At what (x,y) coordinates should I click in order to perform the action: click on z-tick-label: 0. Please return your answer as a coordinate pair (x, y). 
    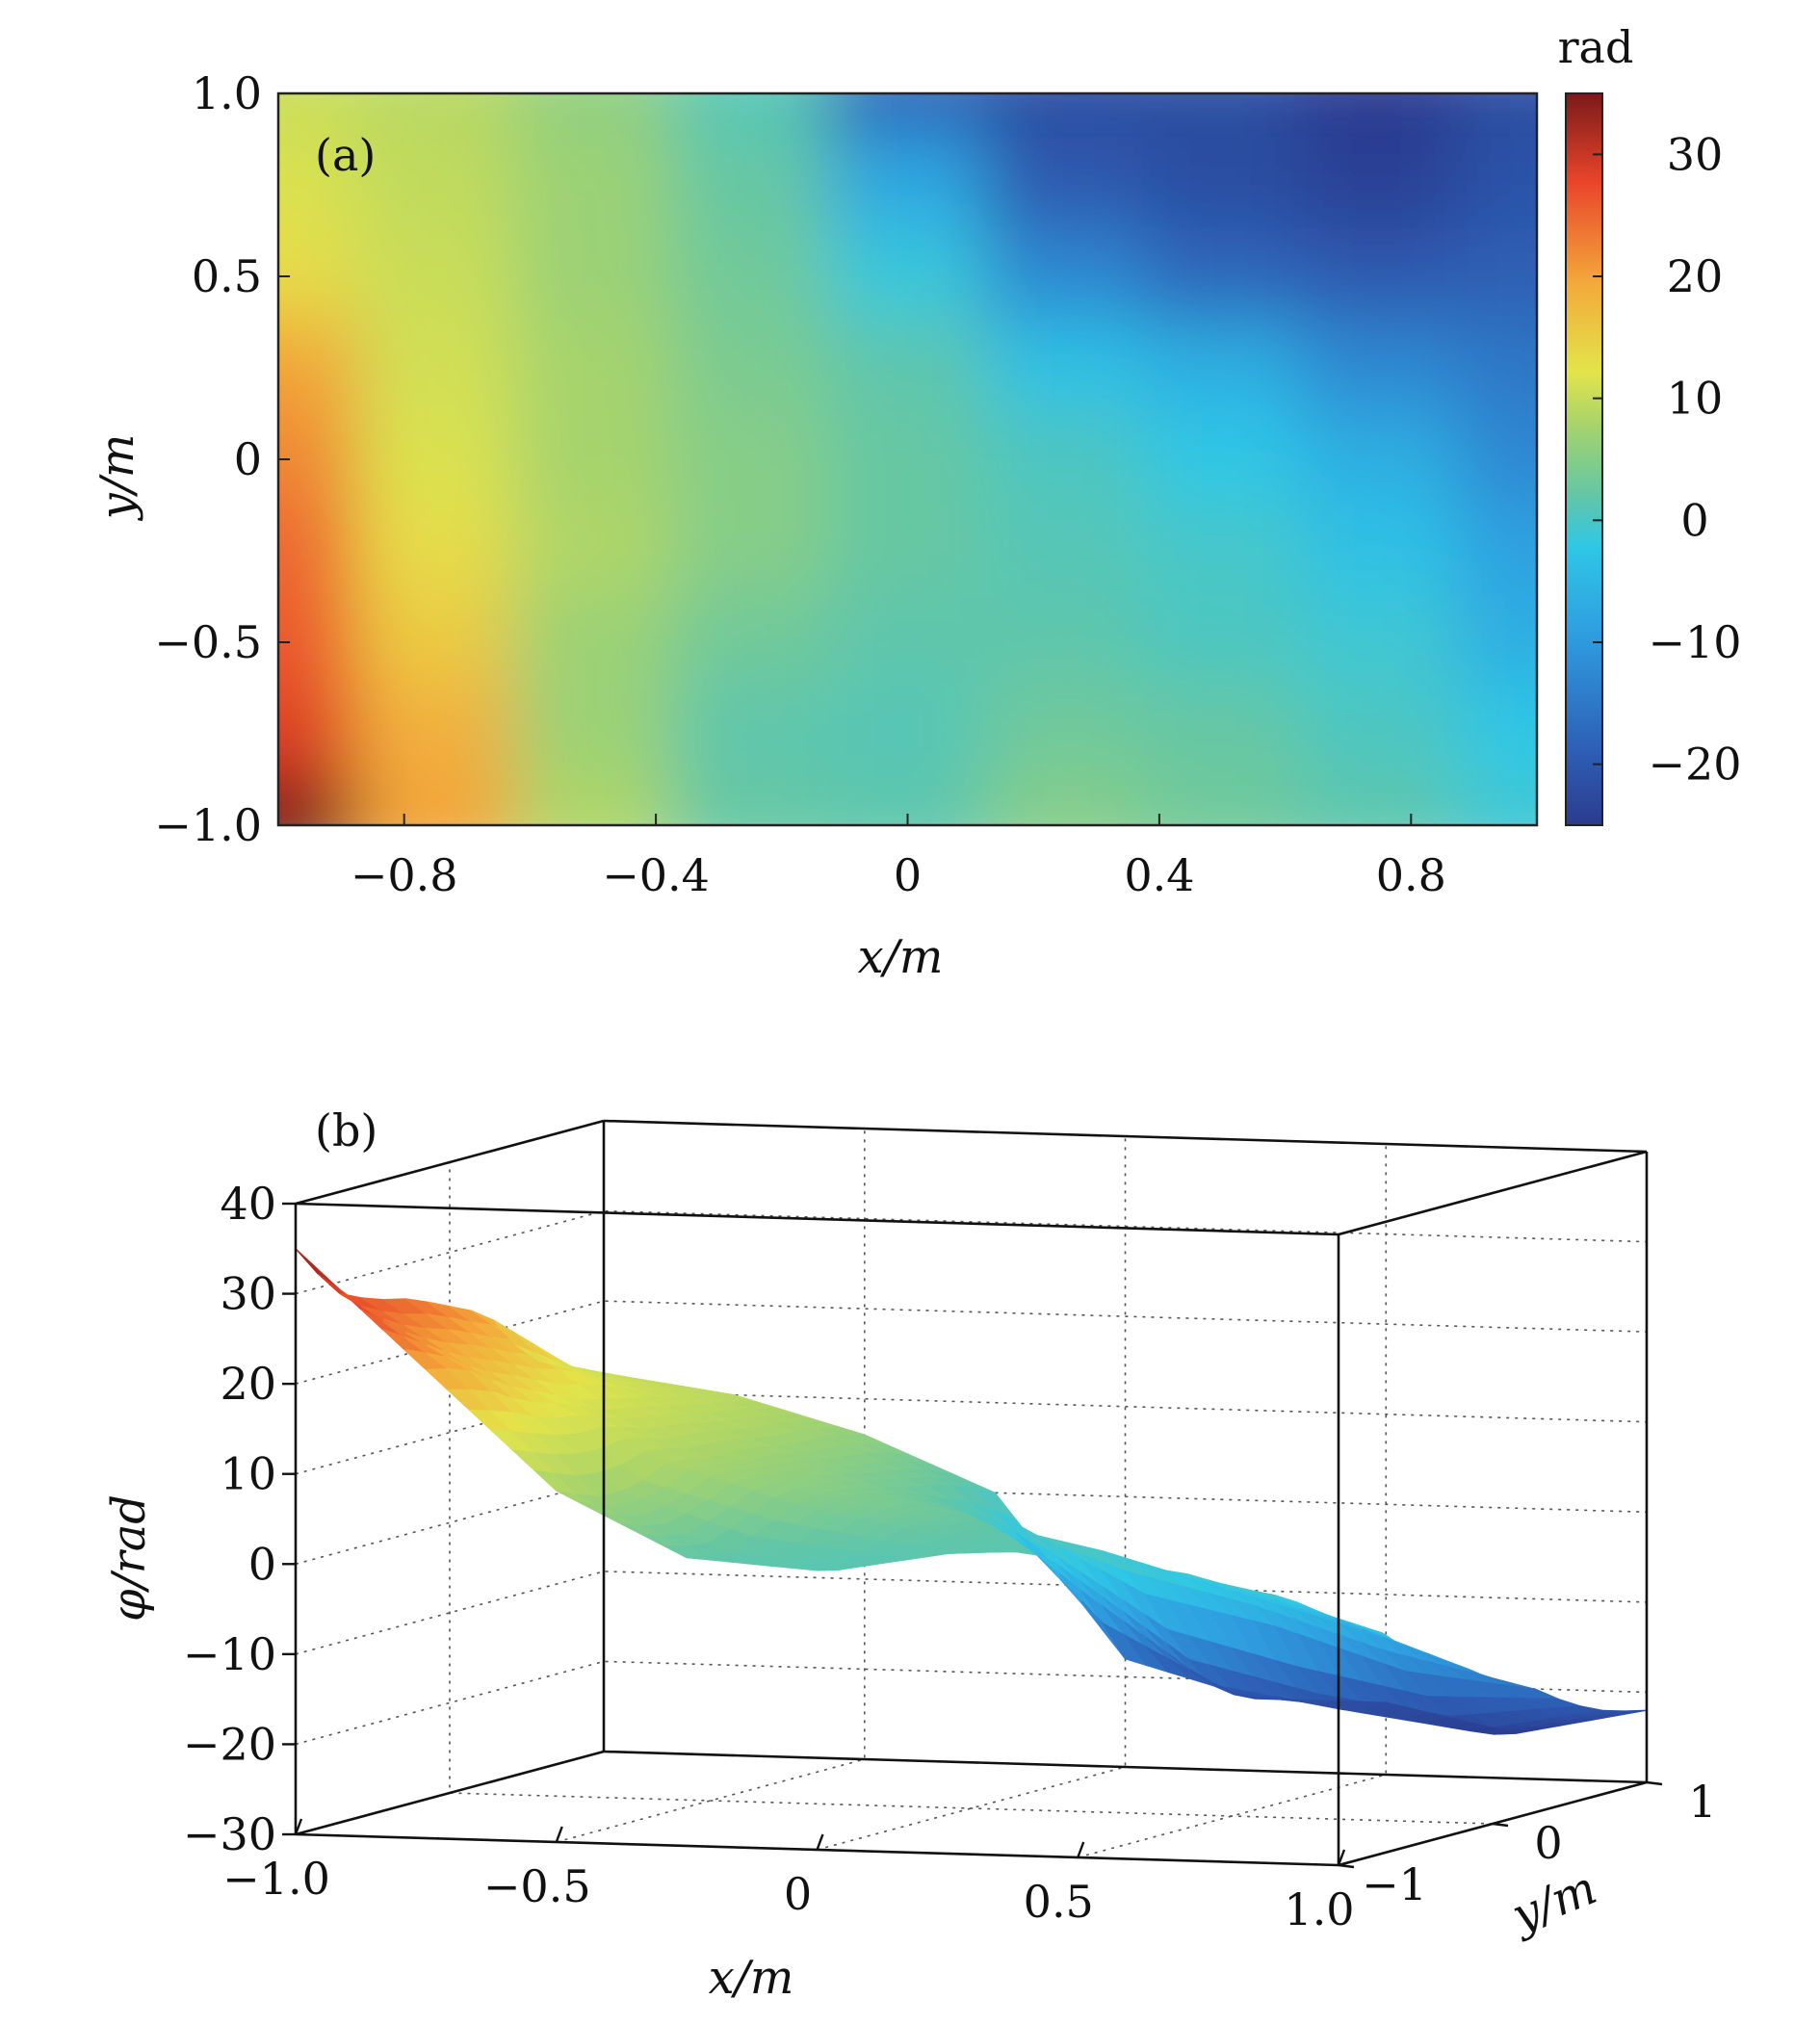
    Looking at the image, I should click on (262, 1564).